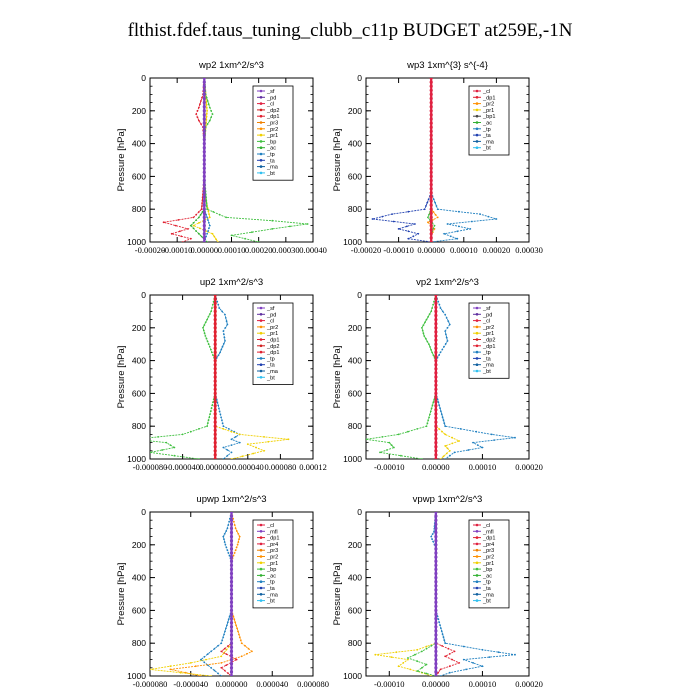 The image size is (700, 700). I want to click on legend-entry: _sf, so click(270, 309).